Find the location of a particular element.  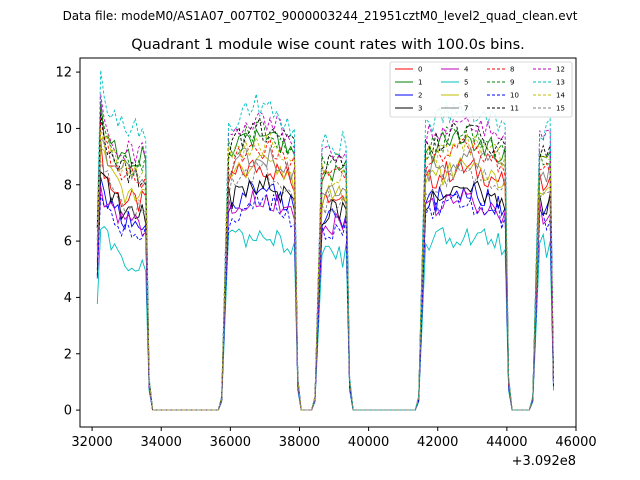

legend-label-11: 11 is located at coordinates (514, 109).